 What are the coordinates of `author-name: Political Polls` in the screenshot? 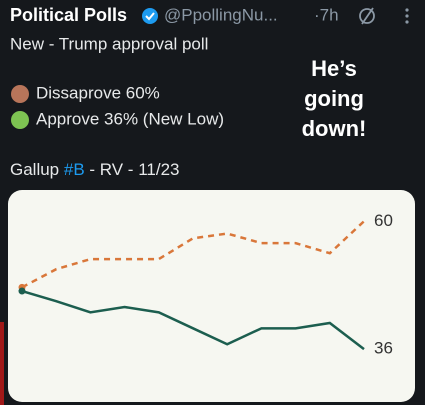 It's located at (68, 15).